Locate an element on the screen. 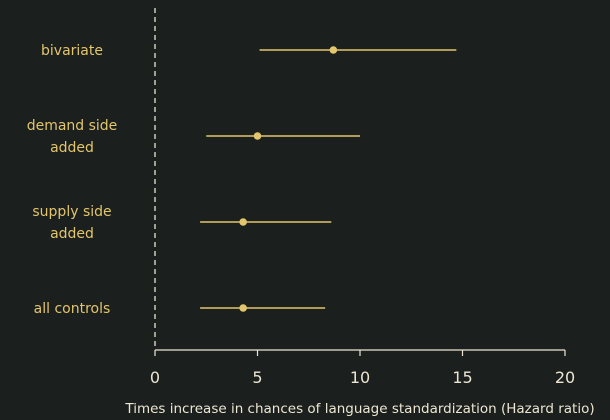 Image resolution: width=610 pixels, height=420 pixels. x-tick-label: 15 is located at coordinates (462, 377).